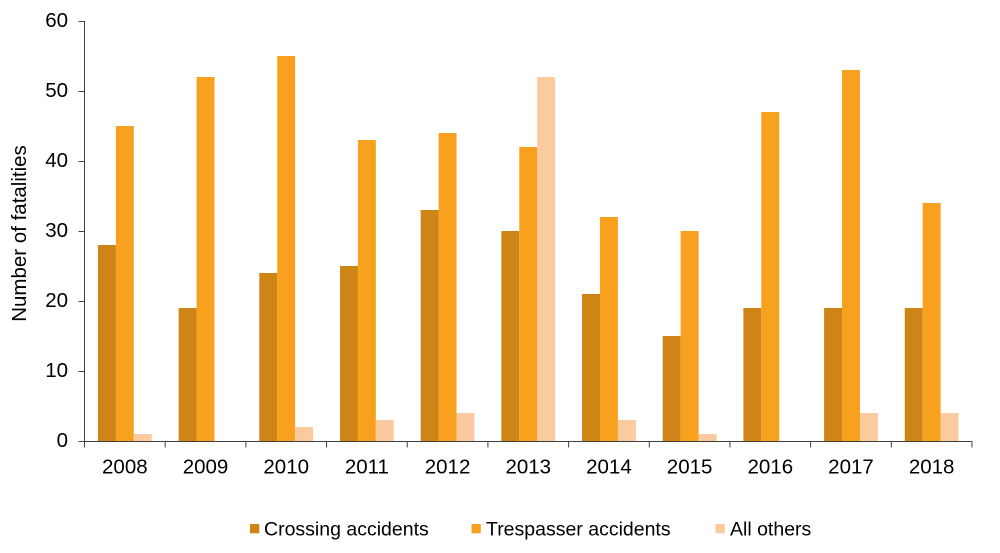  I want to click on svg-text: 30, so click(56, 230).